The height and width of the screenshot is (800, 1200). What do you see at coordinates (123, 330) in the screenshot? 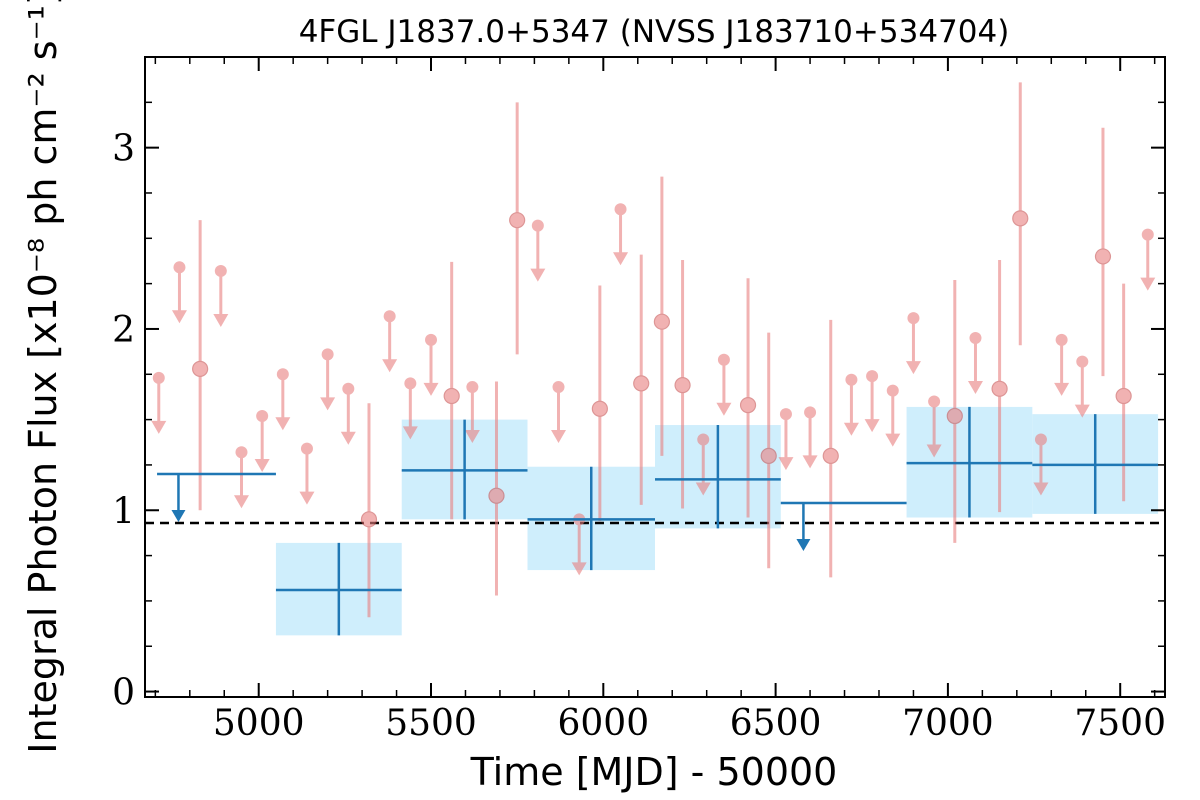
I see `y-tick-label: 2` at bounding box center [123, 330].